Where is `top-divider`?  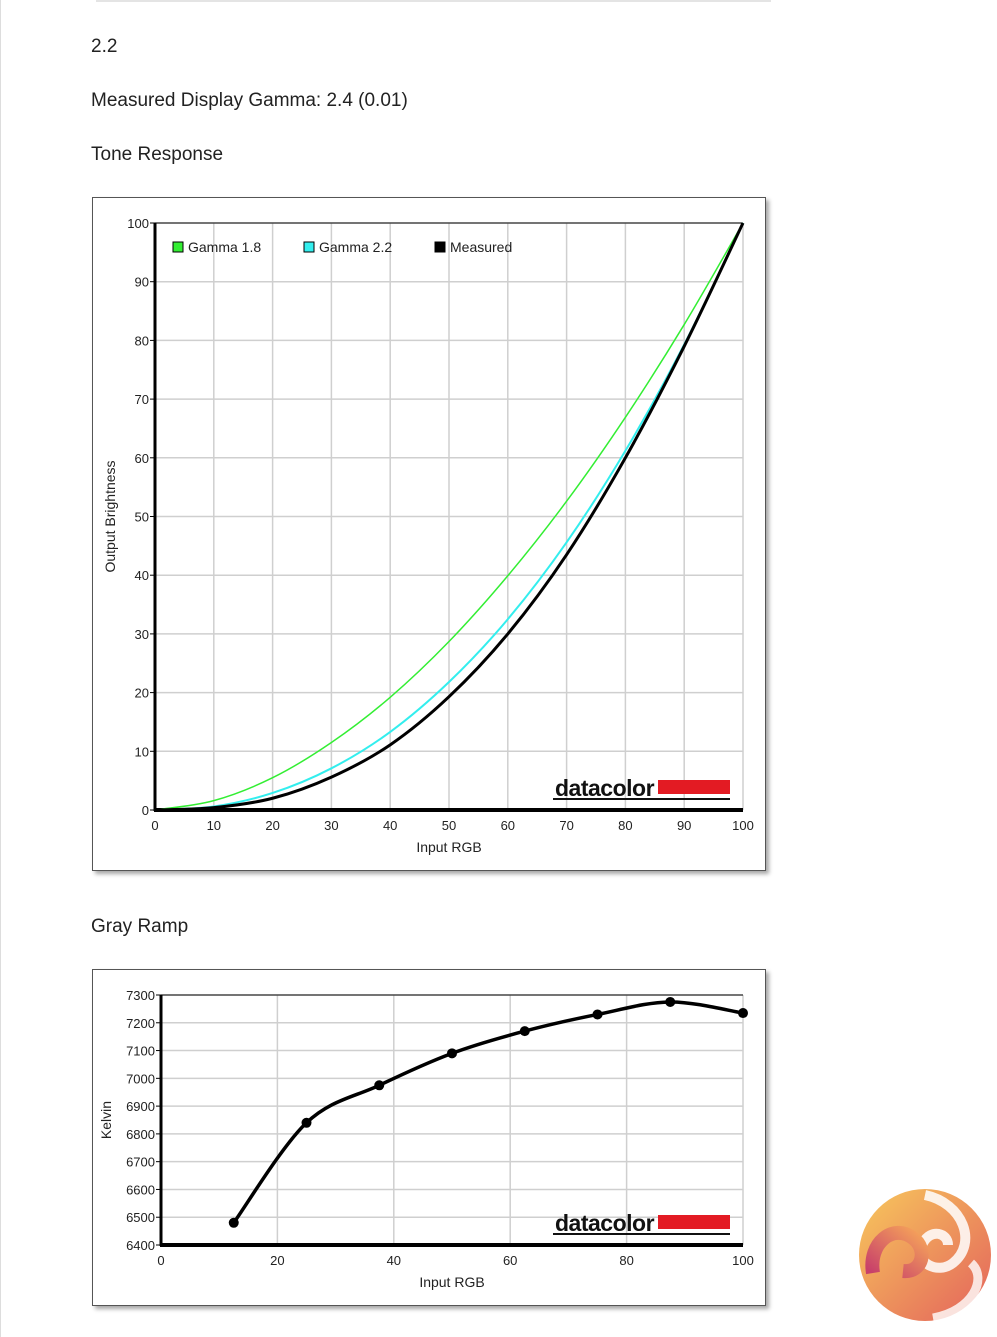 top-divider is located at coordinates (433, 1).